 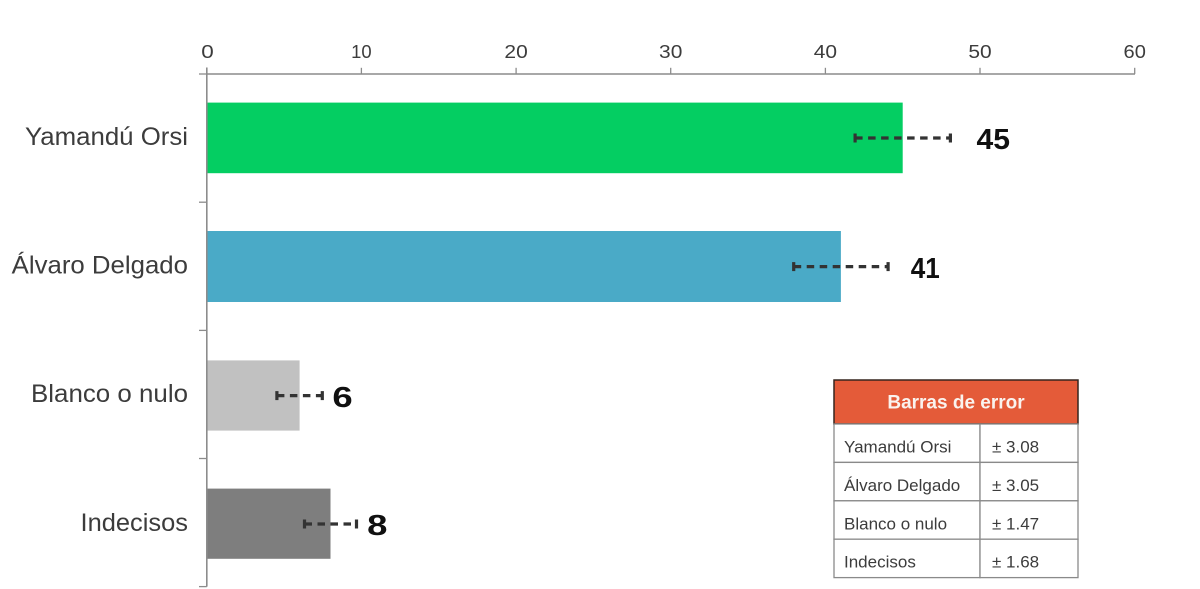 I want to click on svg-text: 20, so click(x=515, y=51).